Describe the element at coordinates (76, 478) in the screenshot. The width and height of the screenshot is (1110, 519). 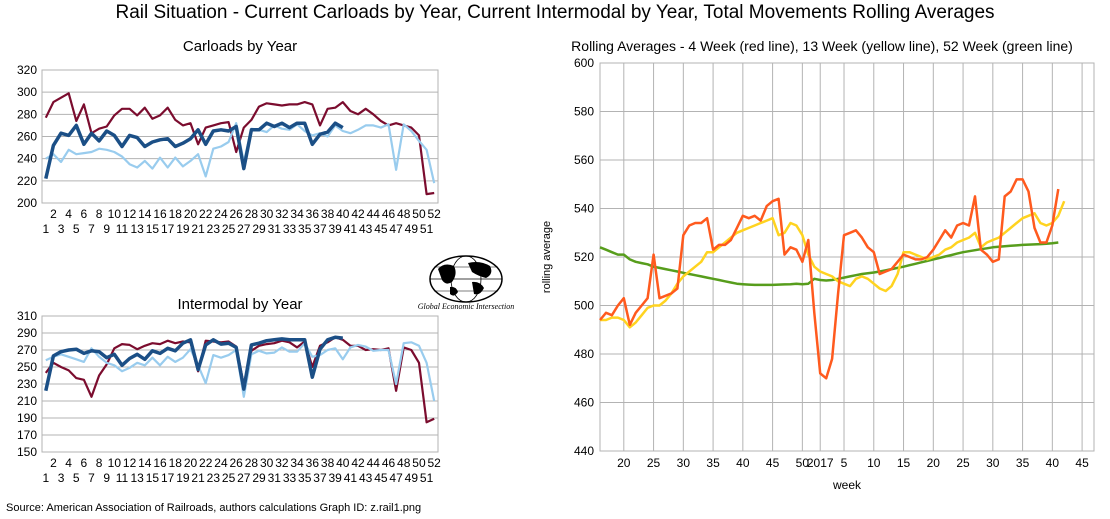
I see `x-tick-label: 5` at that location.